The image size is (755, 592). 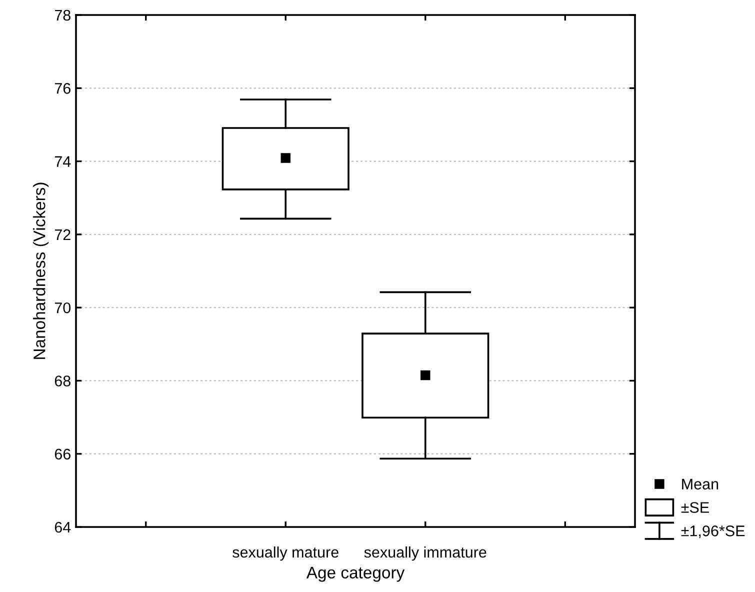 What do you see at coordinates (355, 574) in the screenshot?
I see `x-axis-title: Age category` at bounding box center [355, 574].